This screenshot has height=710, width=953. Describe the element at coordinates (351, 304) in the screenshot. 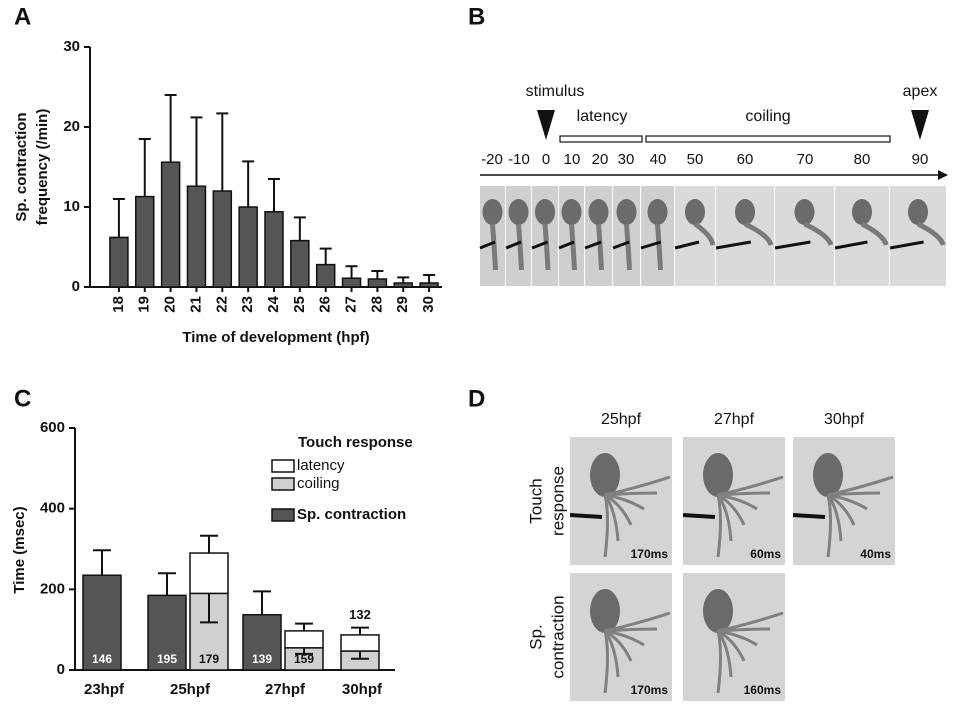

I see `x-tick-label: 27` at that location.